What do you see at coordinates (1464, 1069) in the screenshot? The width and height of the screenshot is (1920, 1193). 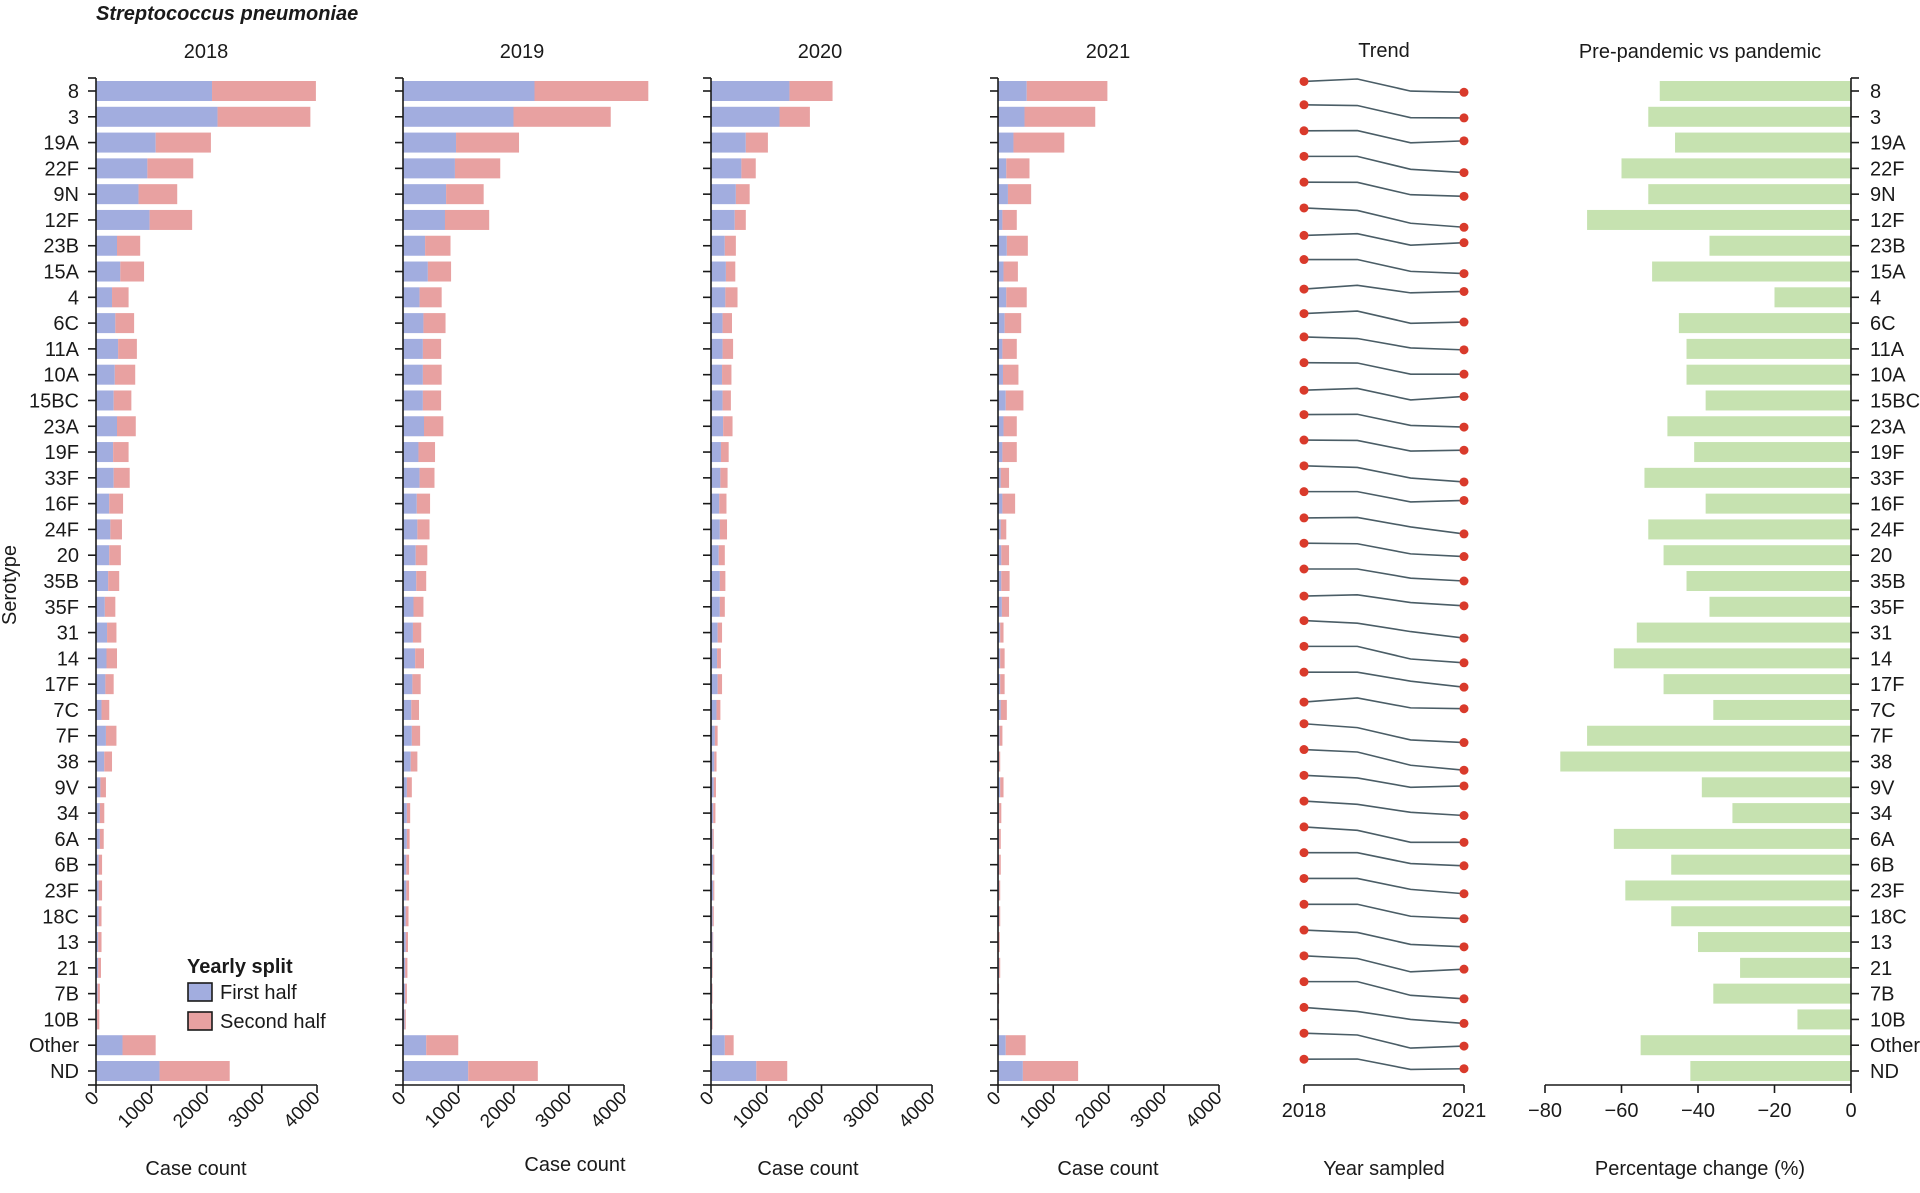 I see `trend-point-2021-nd` at bounding box center [1464, 1069].